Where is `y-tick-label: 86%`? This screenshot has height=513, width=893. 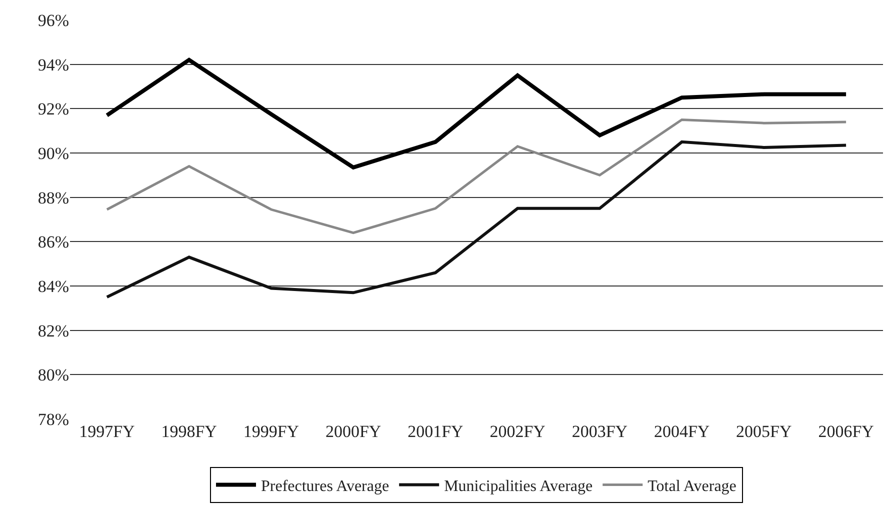
y-tick-label: 86% is located at coordinates (53, 242).